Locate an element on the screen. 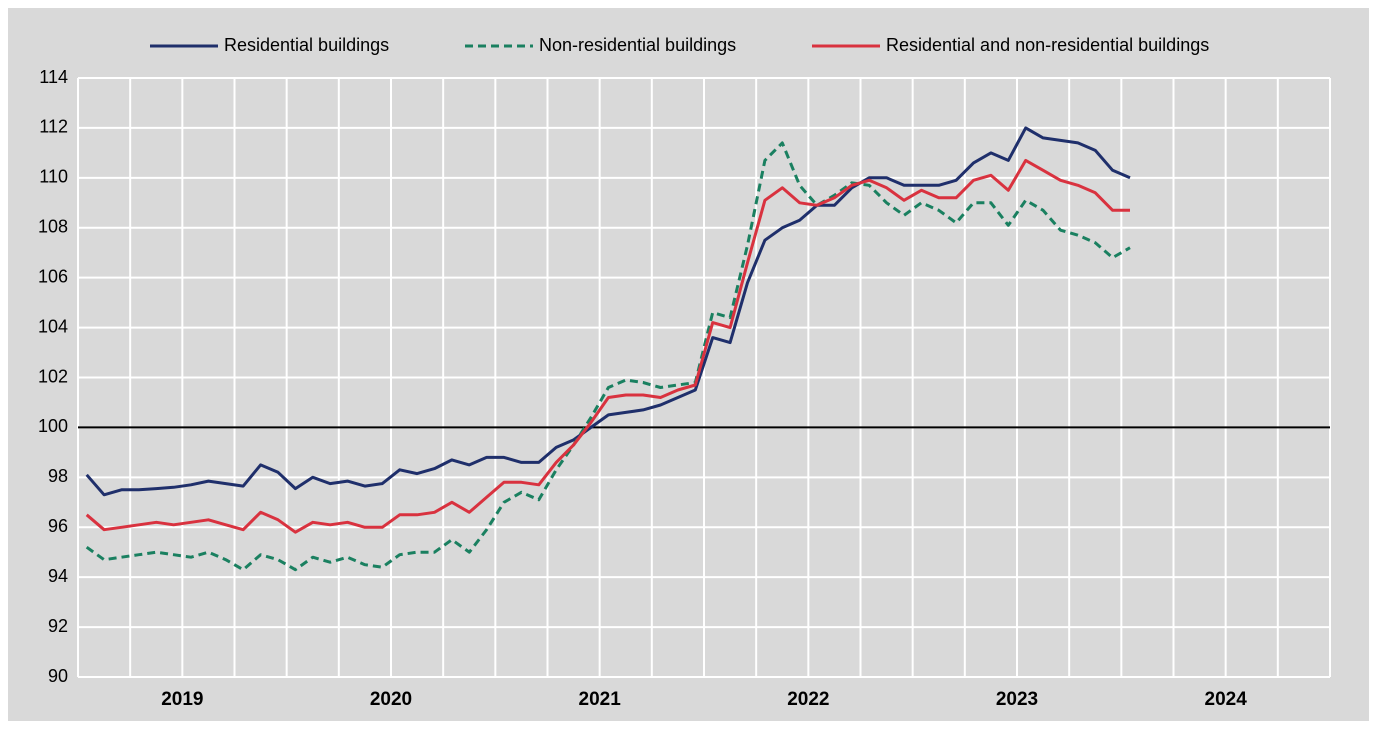  y-tick-label: 110 is located at coordinates (53, 177).